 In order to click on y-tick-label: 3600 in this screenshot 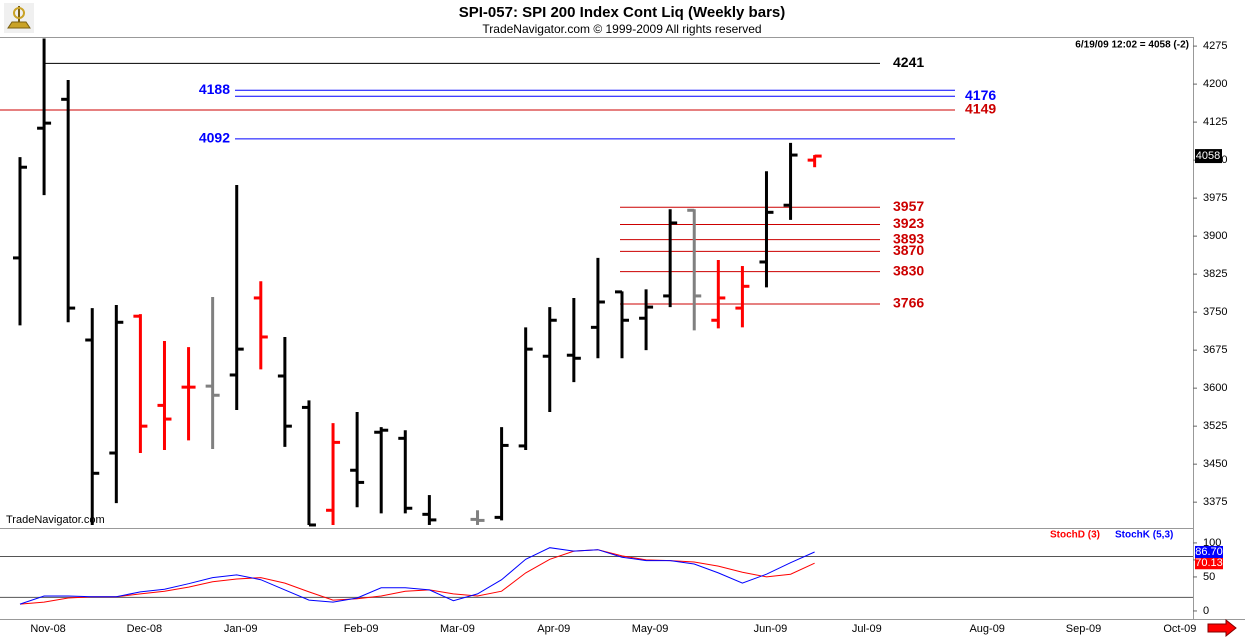, I will do `click(1215, 388)`.